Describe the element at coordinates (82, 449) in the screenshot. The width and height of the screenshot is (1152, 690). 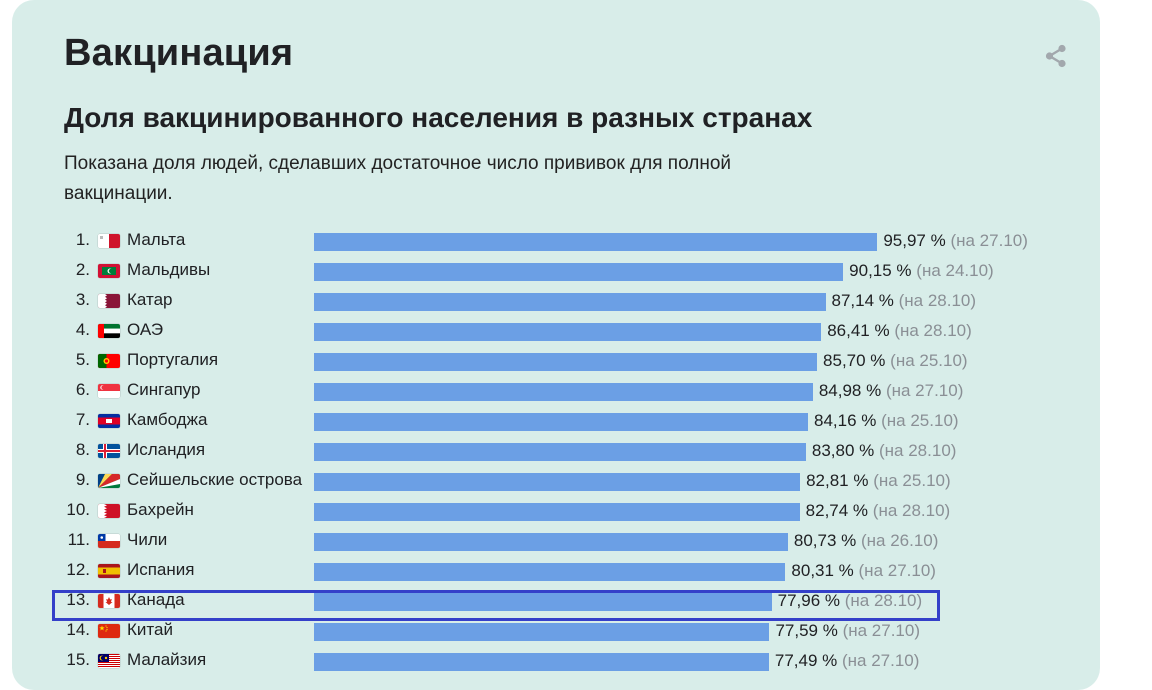
I see `row-rank: 8.` at that location.